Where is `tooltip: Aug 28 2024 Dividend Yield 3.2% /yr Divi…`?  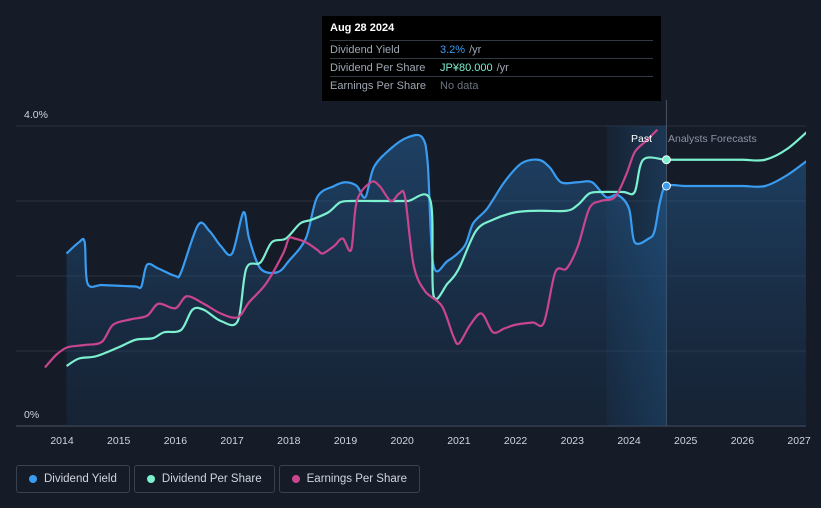
tooltip: Aug 28 2024 Dividend Yield 3.2% /yr Divi… is located at coordinates (491, 58).